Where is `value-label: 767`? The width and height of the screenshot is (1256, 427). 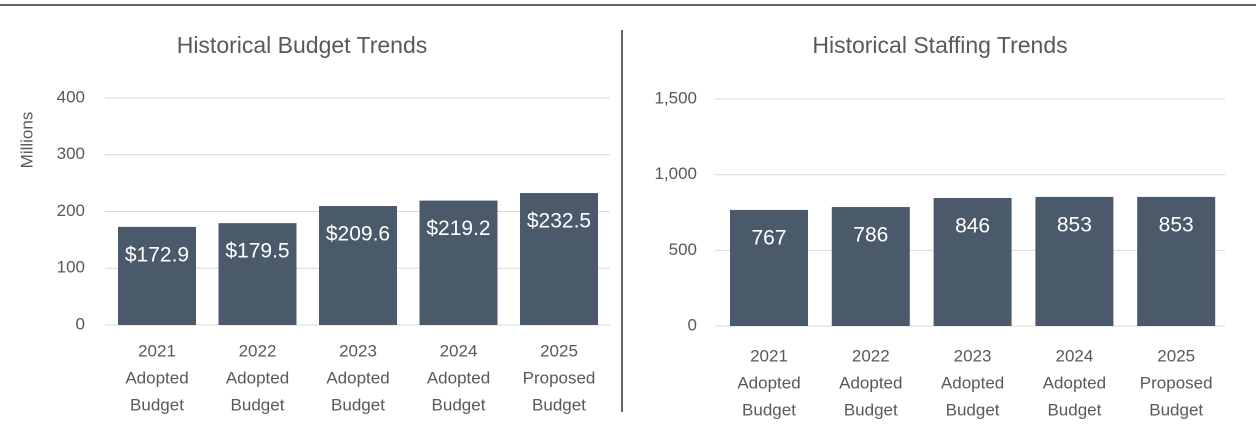
value-label: 767 is located at coordinates (768, 237).